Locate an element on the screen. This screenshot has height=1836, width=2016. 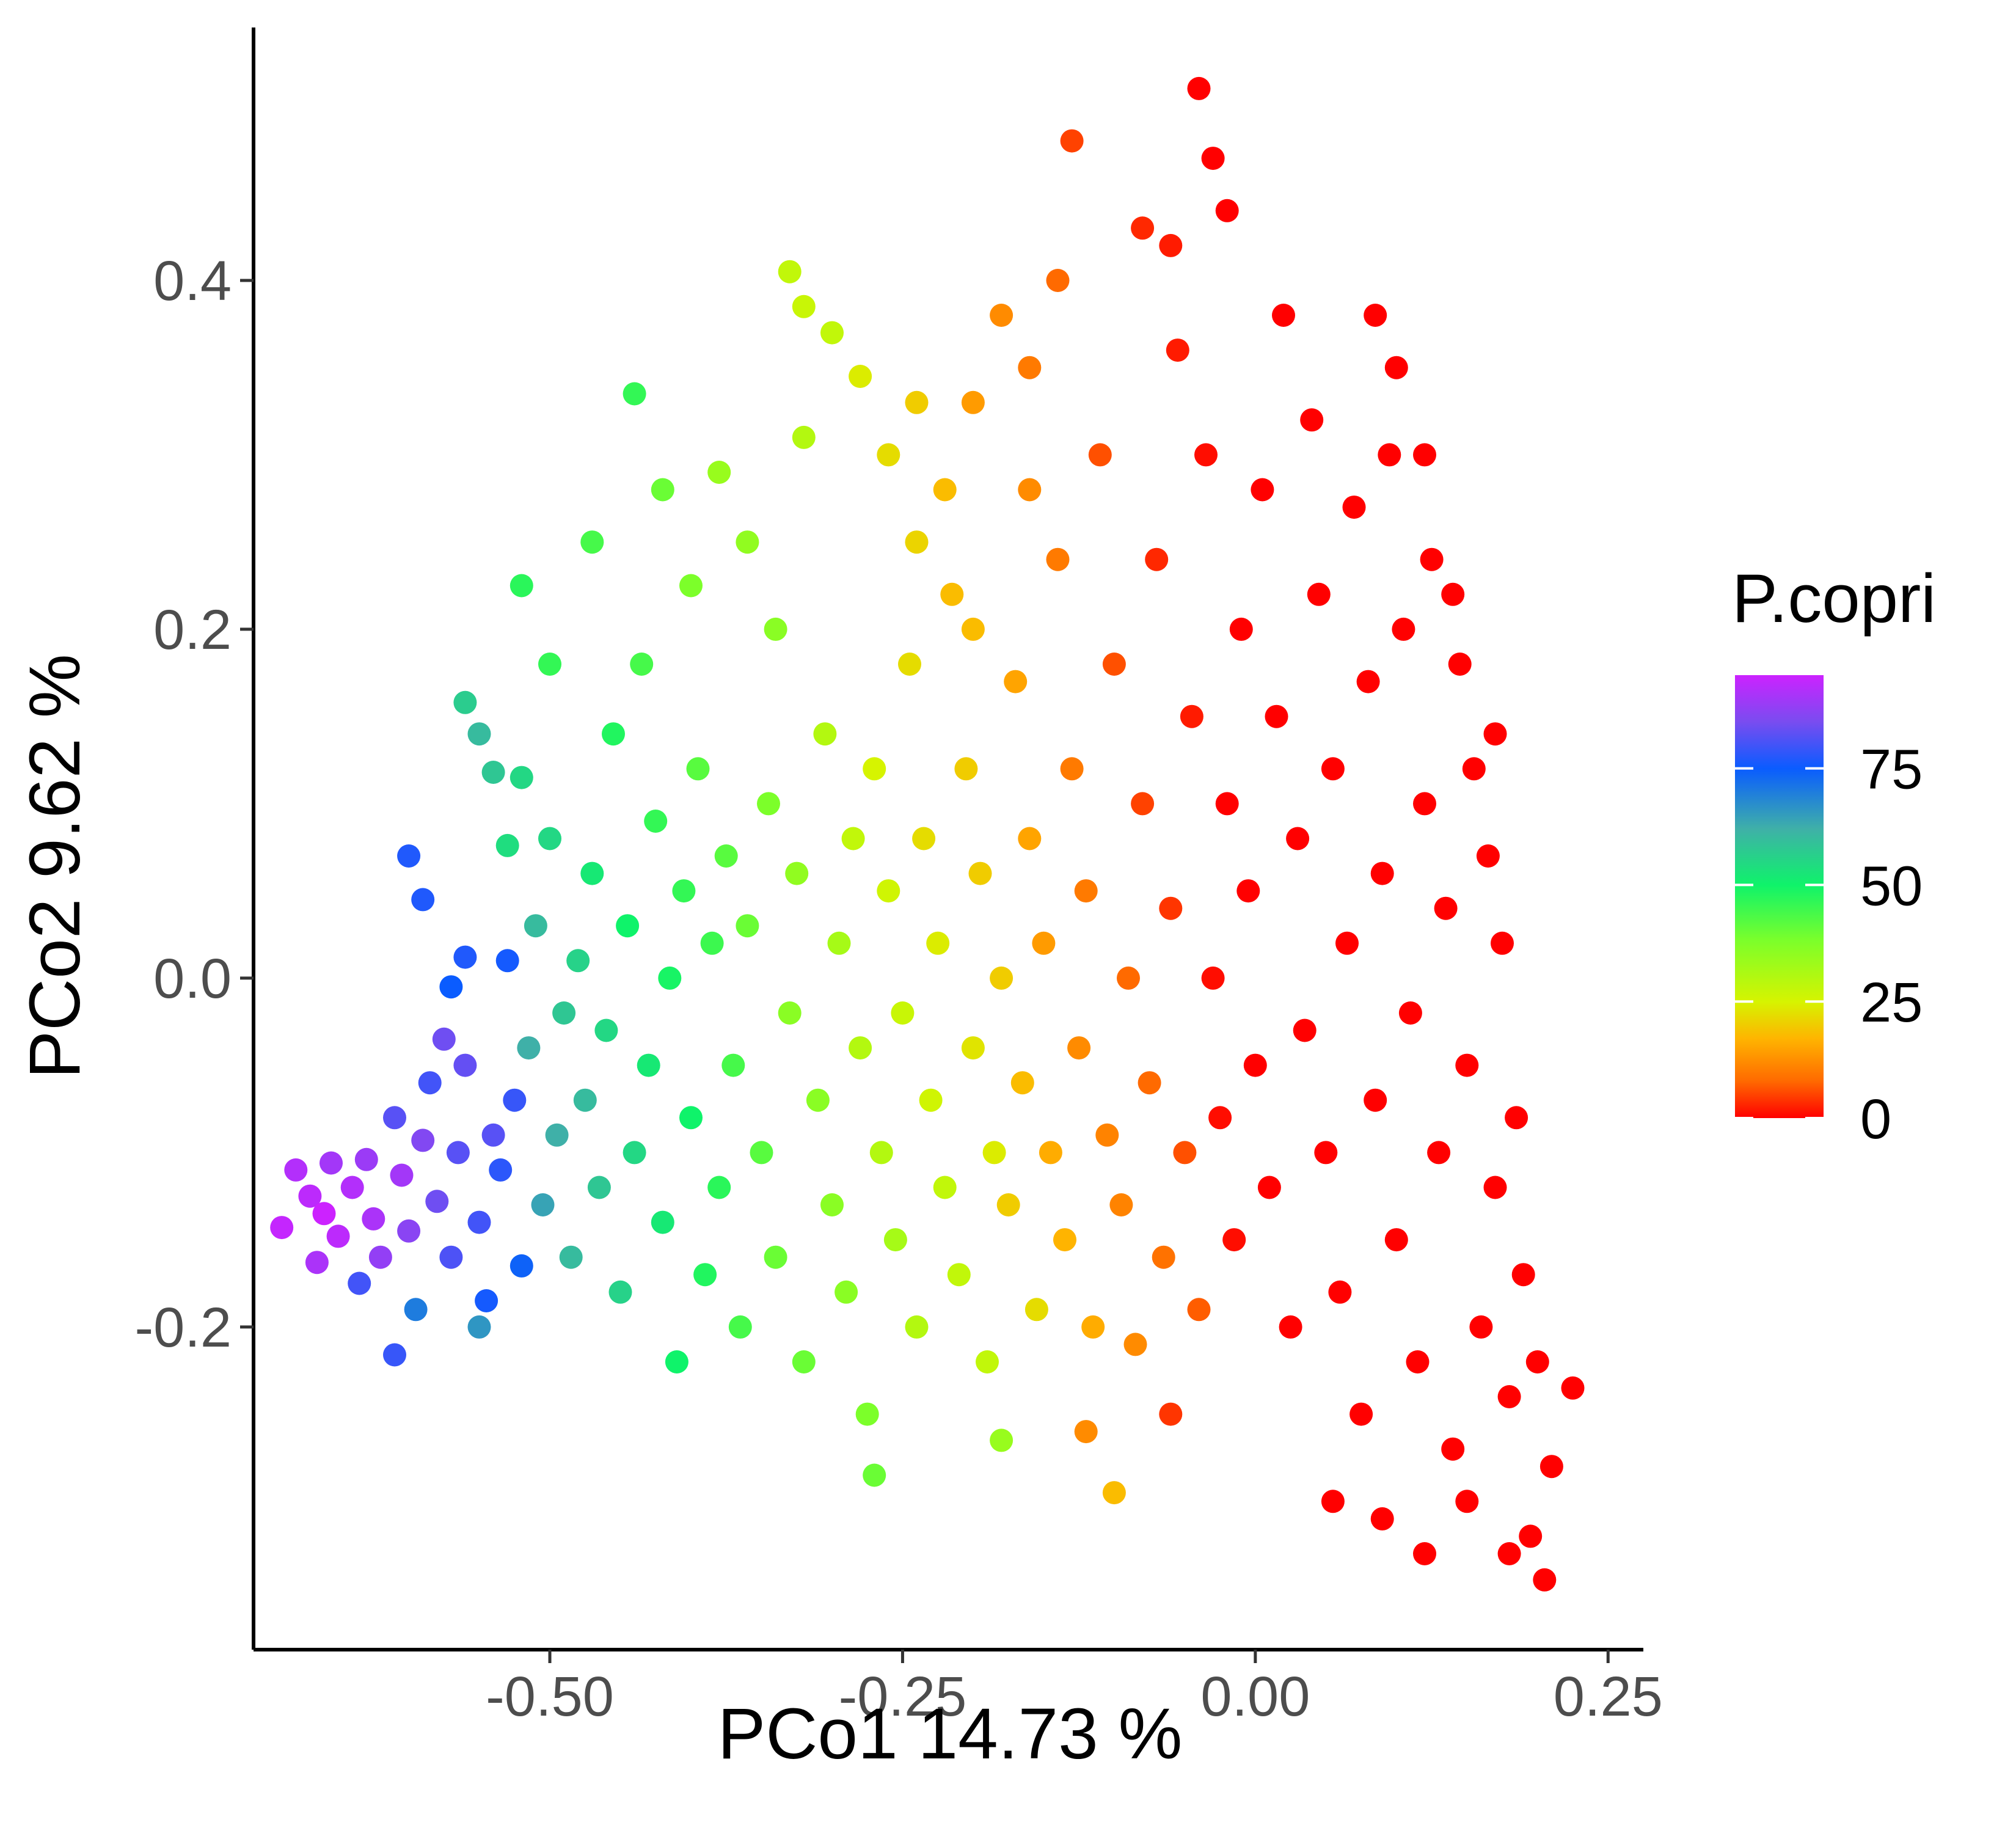
legend: P.copri 0 25 50 75 is located at coordinates (1834, 855).